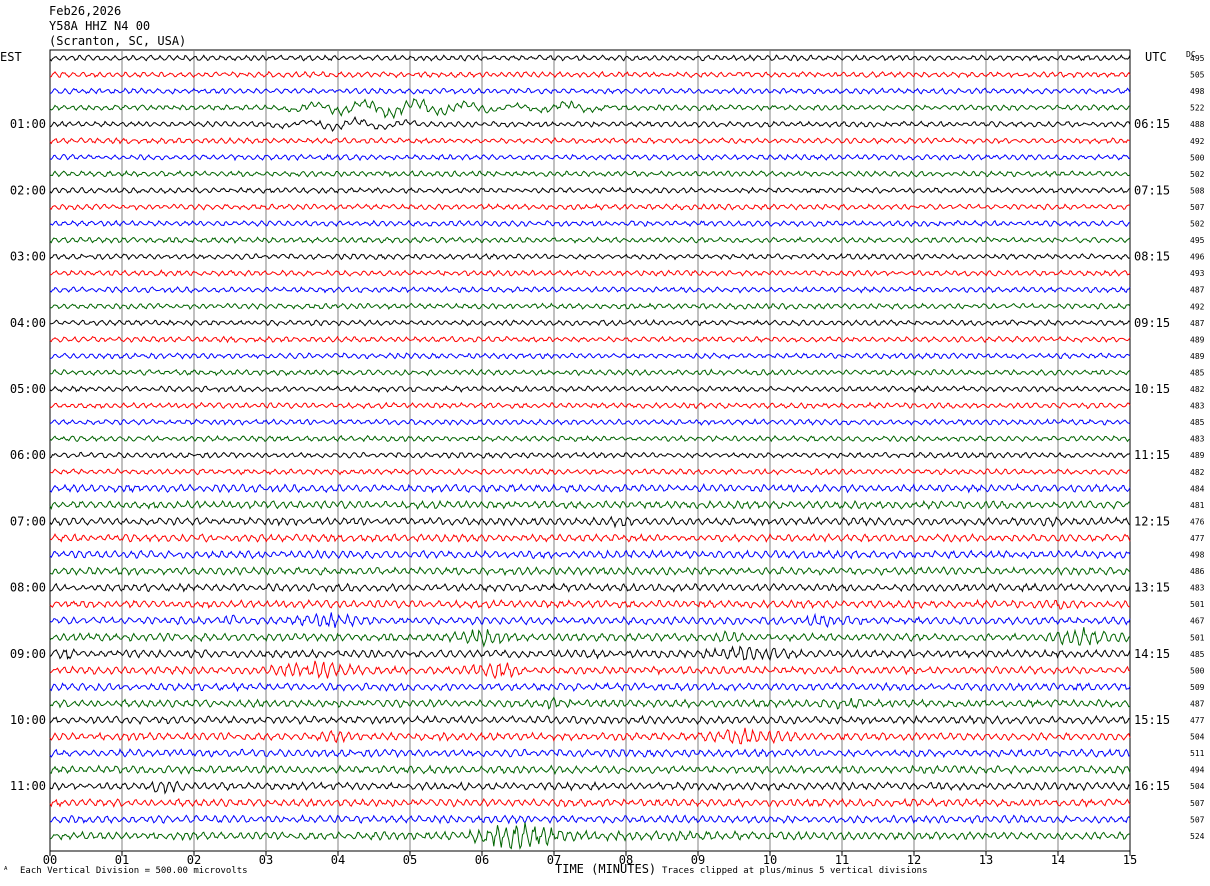 This screenshot has height=886, width=1210. Describe the element at coordinates (1197, 273) in the screenshot. I see `dc-offset-value: 493` at that location.